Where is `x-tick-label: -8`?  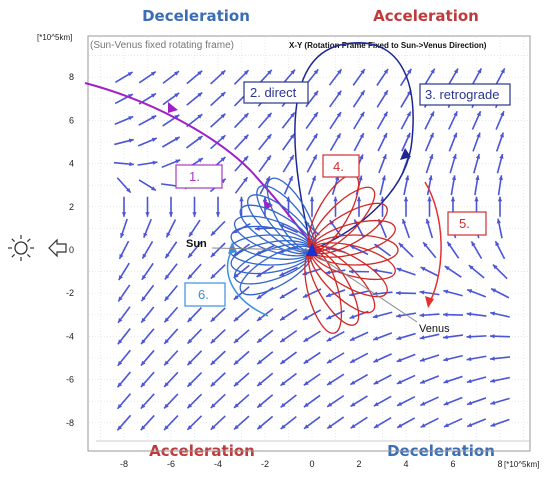 x-tick-label: -8 is located at coordinates (124, 464).